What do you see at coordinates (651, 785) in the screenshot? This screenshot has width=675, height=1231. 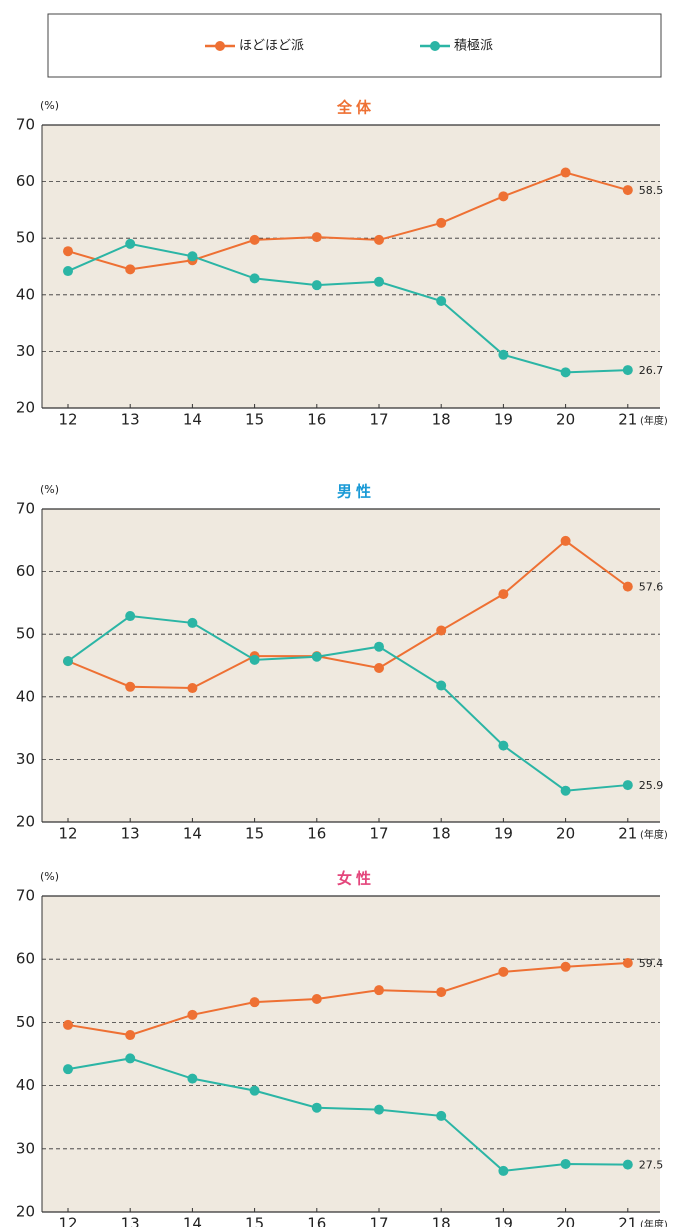 I see `data-label: 25.9` at bounding box center [651, 785].